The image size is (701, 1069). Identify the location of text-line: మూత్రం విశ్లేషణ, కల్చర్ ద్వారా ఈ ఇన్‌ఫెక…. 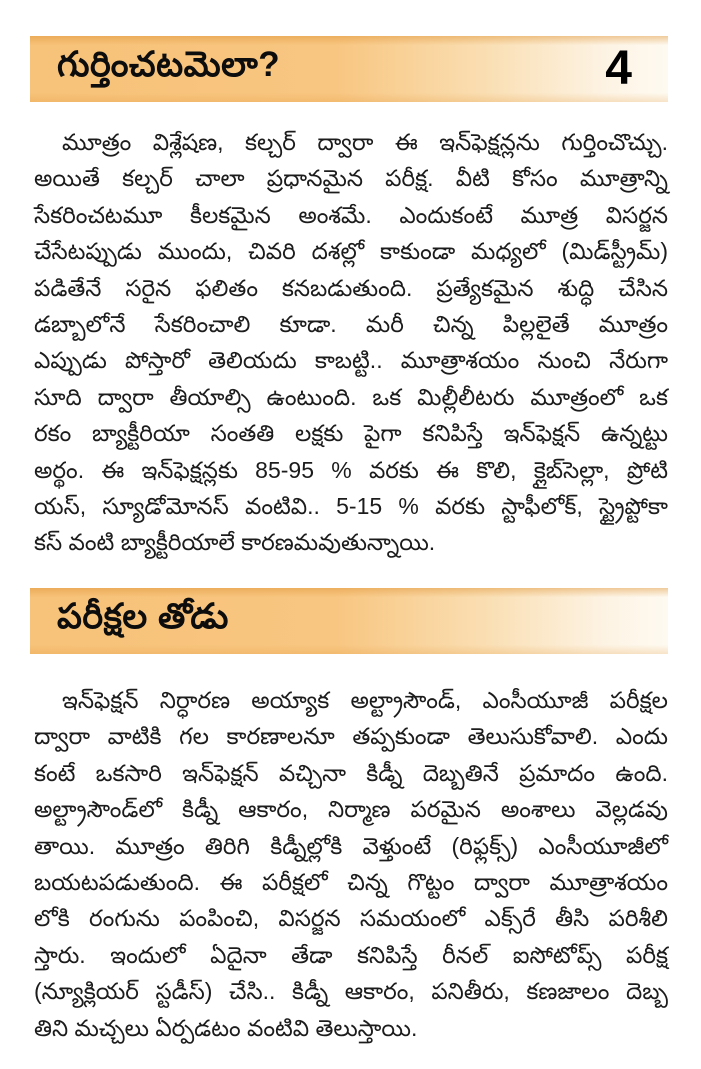
(365, 142).